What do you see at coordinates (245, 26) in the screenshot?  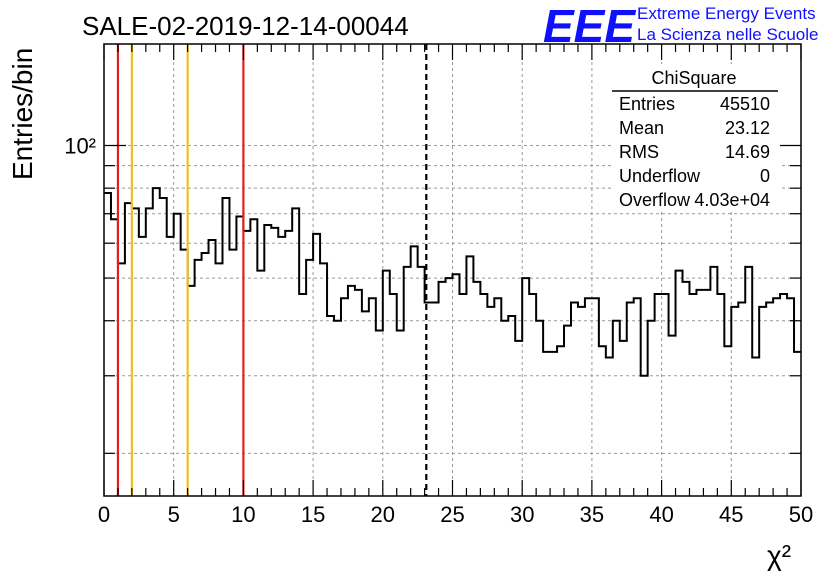 I see `chart-title: SALE-02-2019-12-14-00044` at bounding box center [245, 26].